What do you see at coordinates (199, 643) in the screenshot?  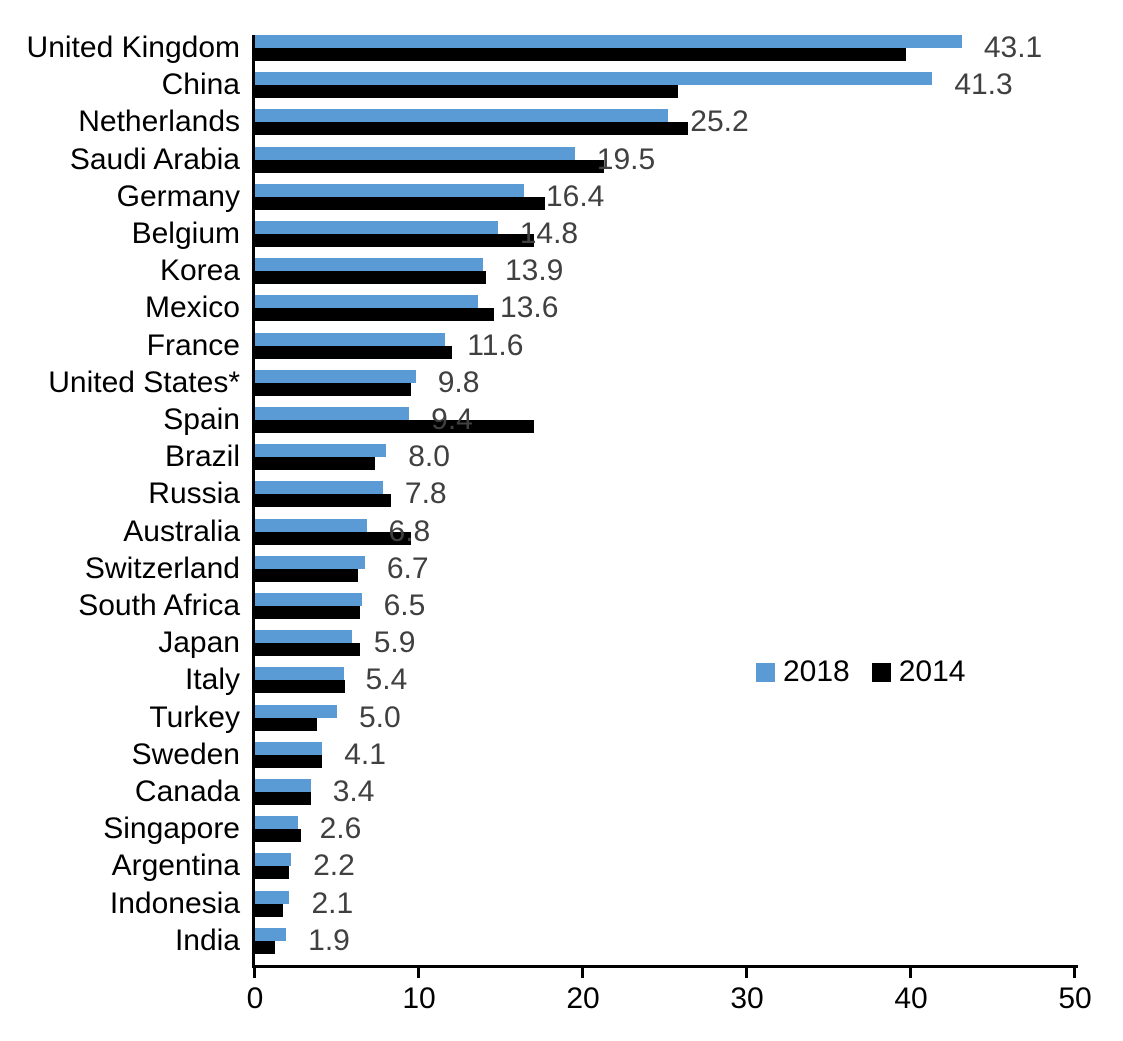 I see `category-label-japan: Japan` at bounding box center [199, 643].